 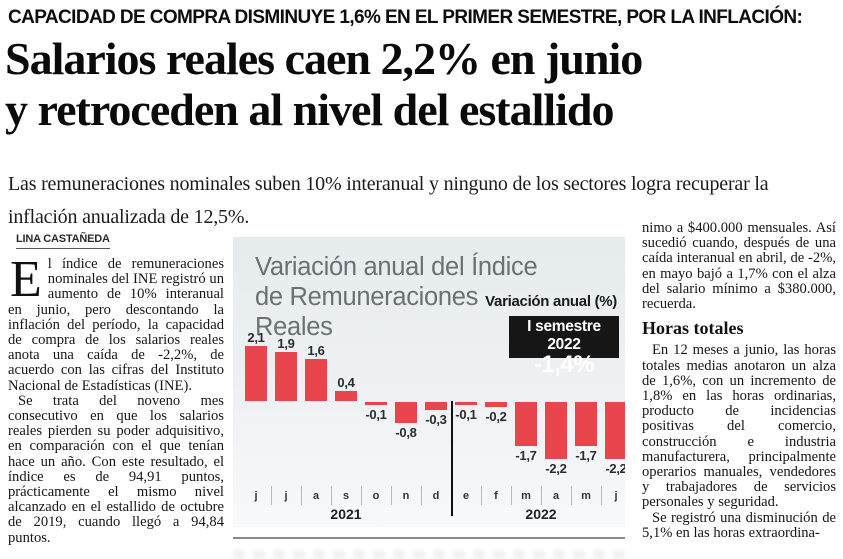 I want to click on month-axis-label: s, so click(x=346, y=496).